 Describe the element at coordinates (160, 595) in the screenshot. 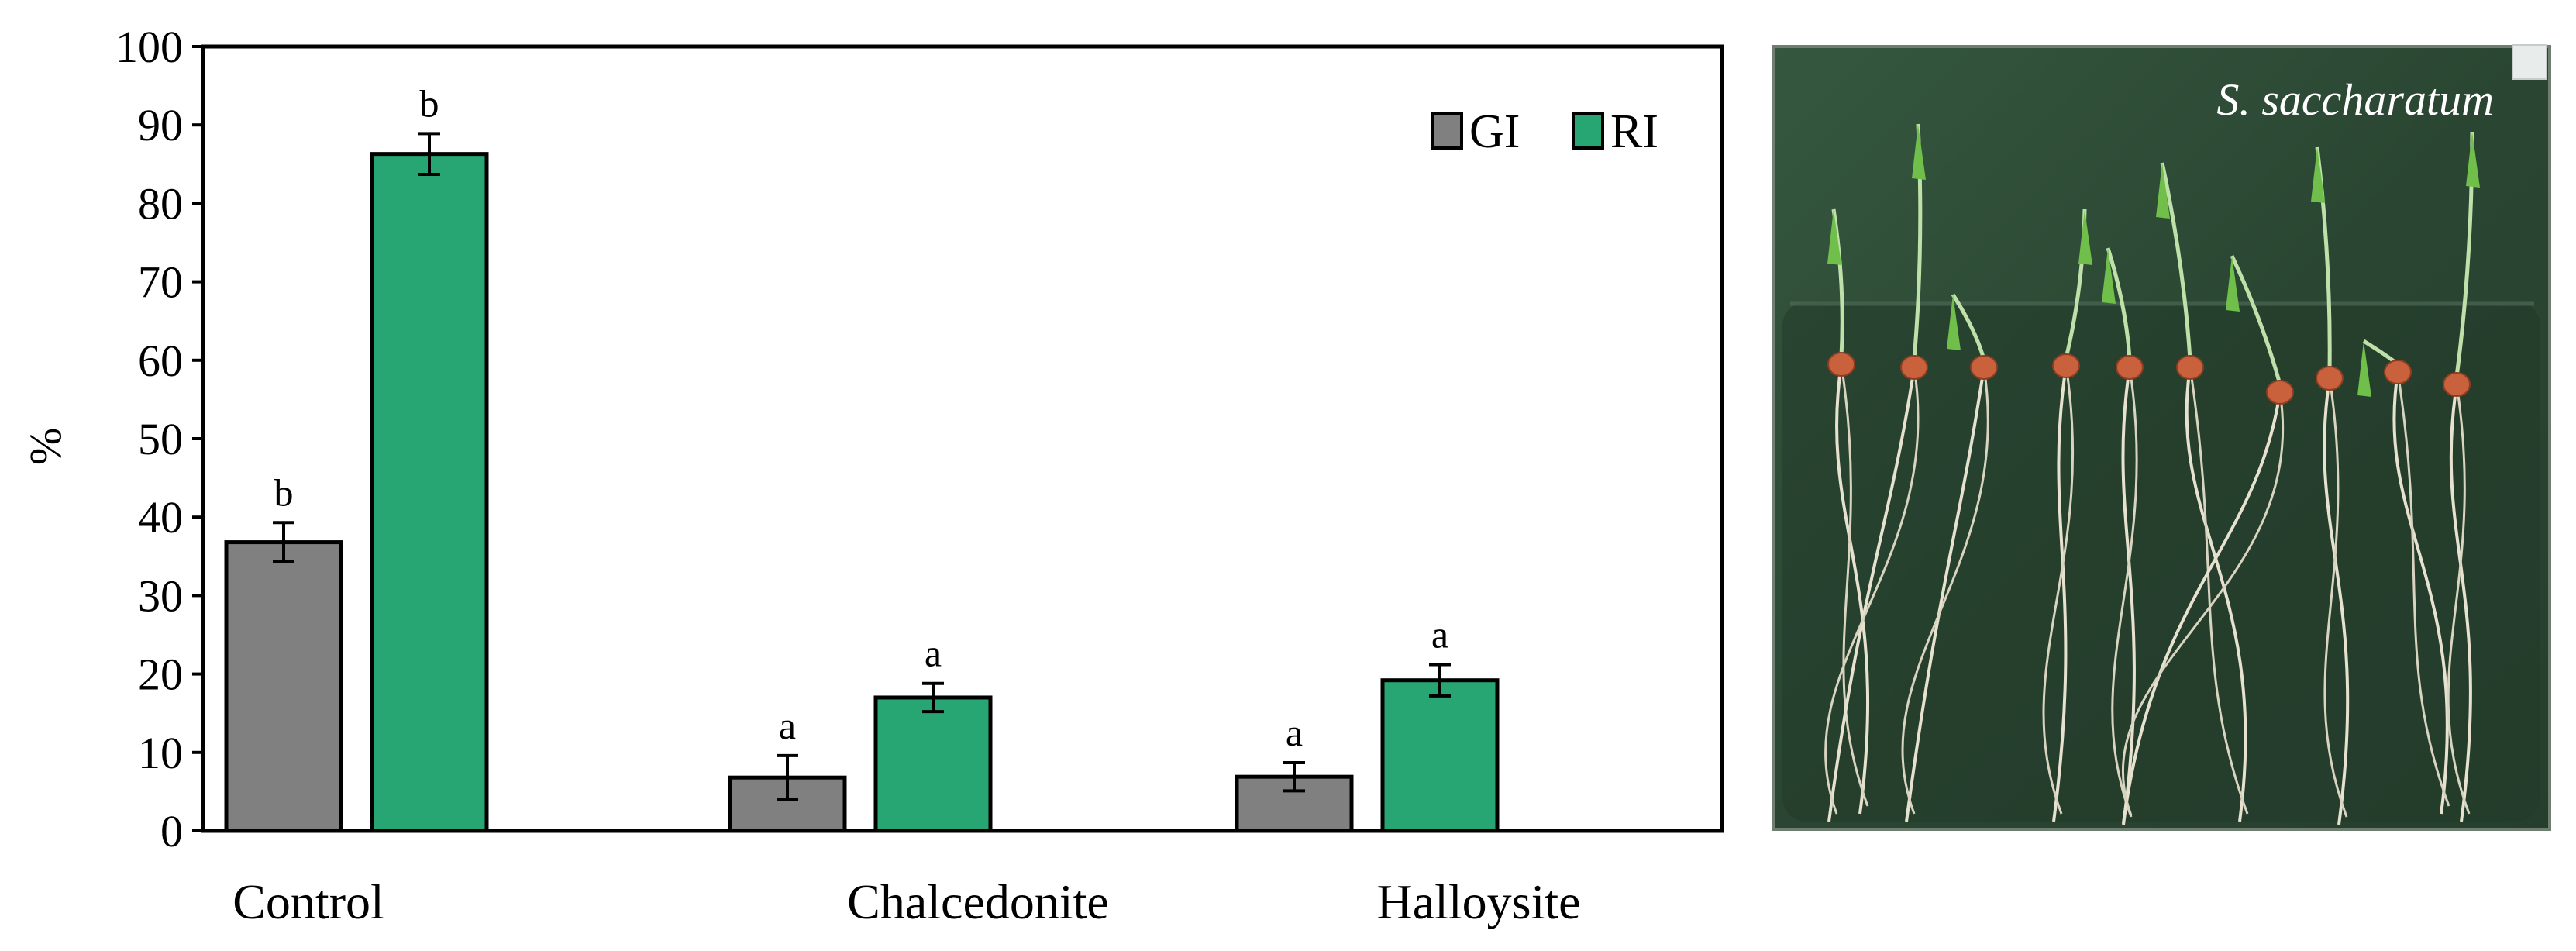

I see `y-tick-label: 30` at that location.